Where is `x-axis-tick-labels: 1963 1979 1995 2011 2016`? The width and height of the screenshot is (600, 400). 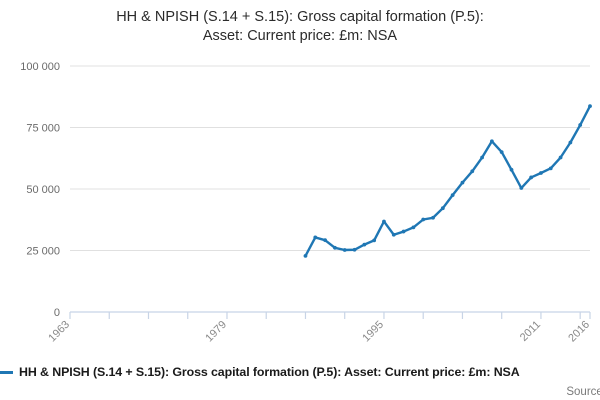
x-axis-tick-labels: 1963 1979 1995 2011 2016 is located at coordinates (319, 332).